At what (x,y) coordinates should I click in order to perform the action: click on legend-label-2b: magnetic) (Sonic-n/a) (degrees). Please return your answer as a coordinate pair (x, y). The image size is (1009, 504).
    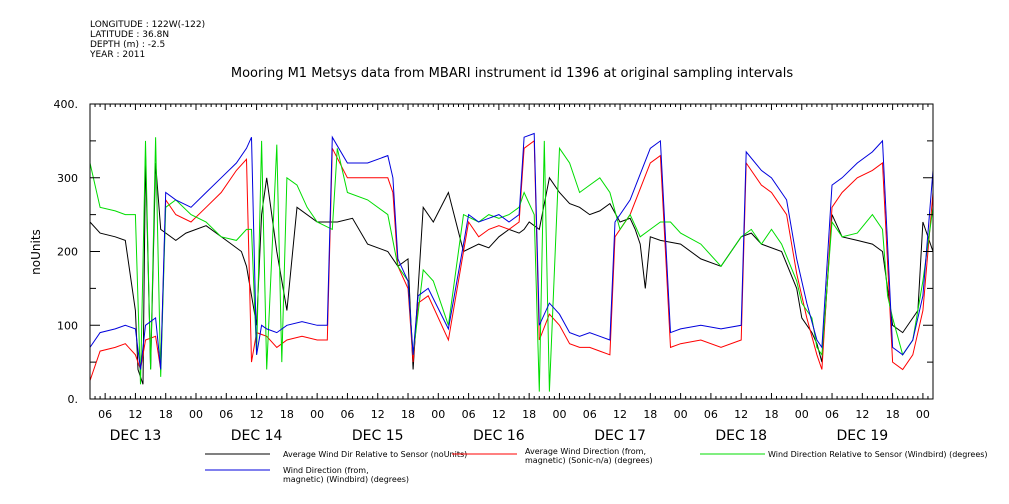
    Looking at the image, I should click on (589, 460).